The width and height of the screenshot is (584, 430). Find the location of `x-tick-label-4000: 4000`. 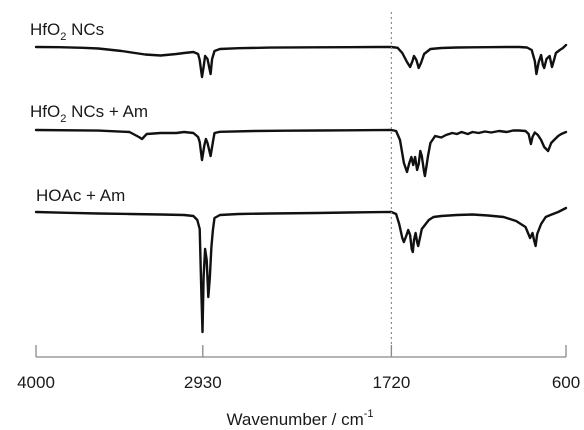

x-tick-label-4000: 4000 is located at coordinates (36, 382).